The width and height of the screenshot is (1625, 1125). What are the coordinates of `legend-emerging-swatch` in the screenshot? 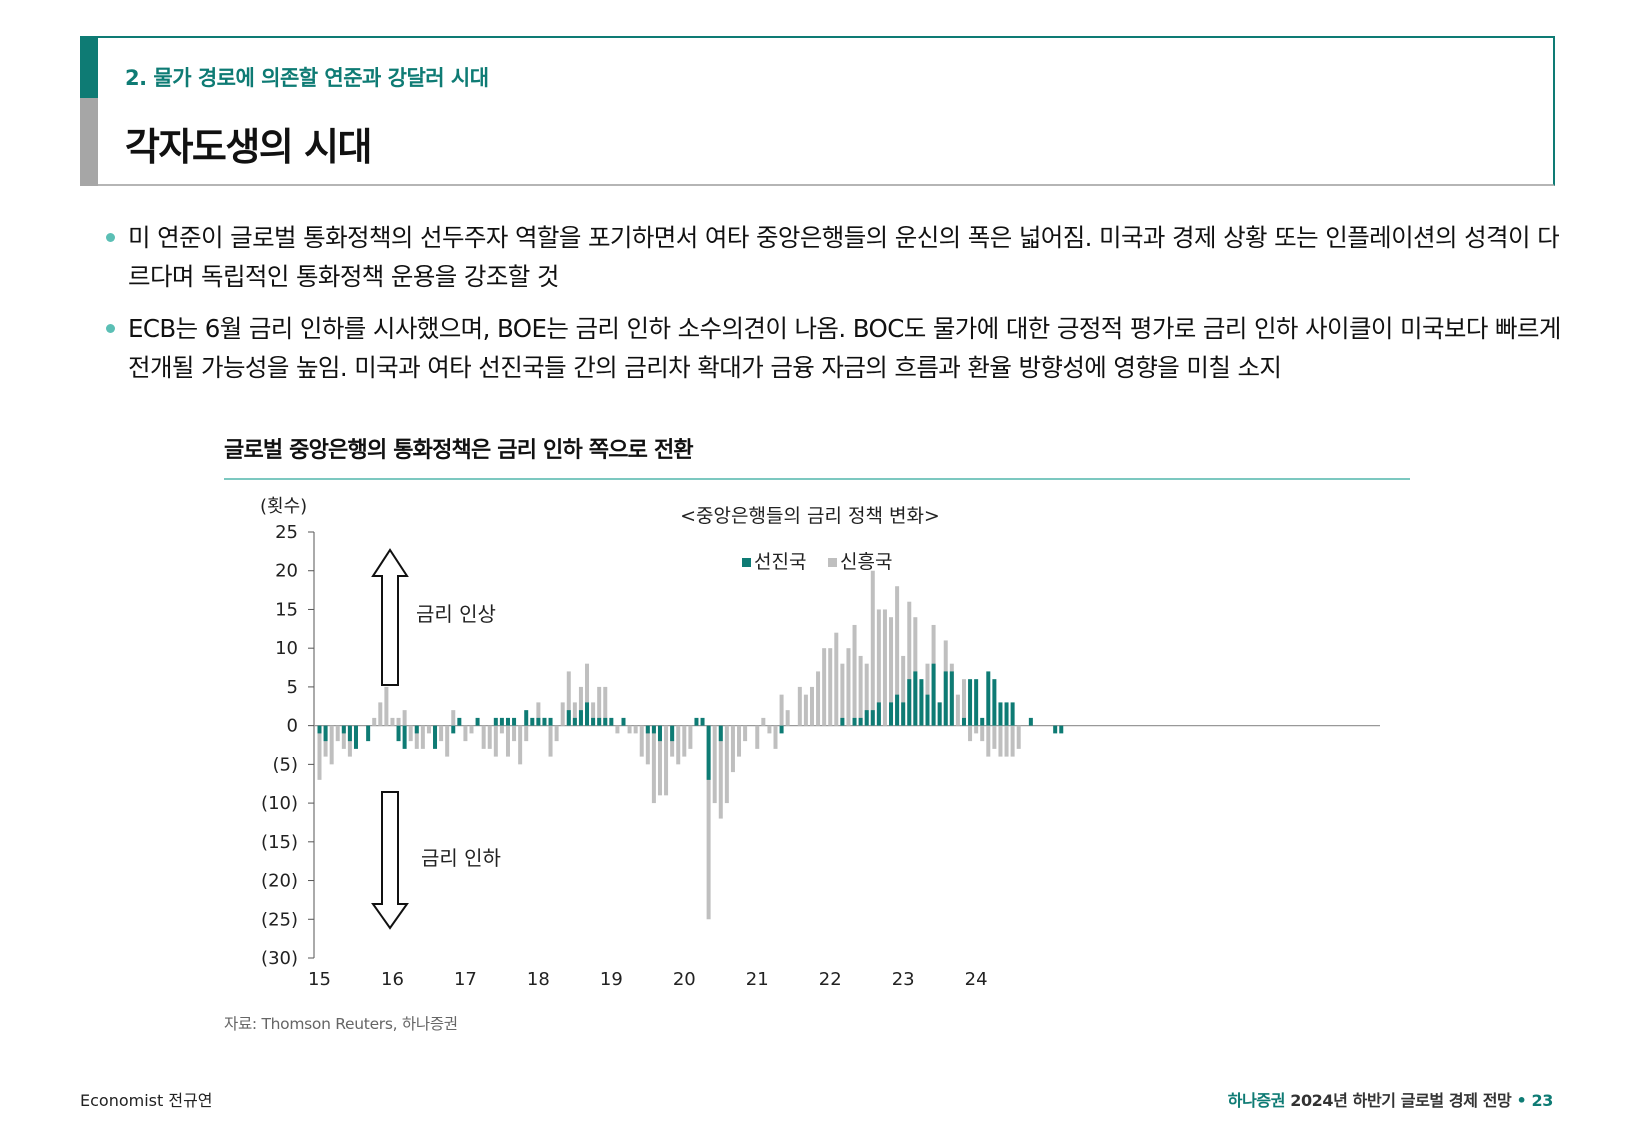 It's located at (832, 562).